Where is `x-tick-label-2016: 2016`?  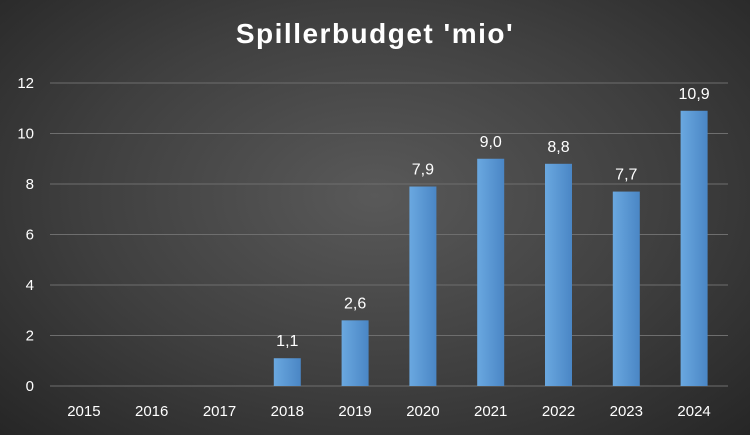
x-tick-label-2016: 2016 is located at coordinates (151, 411).